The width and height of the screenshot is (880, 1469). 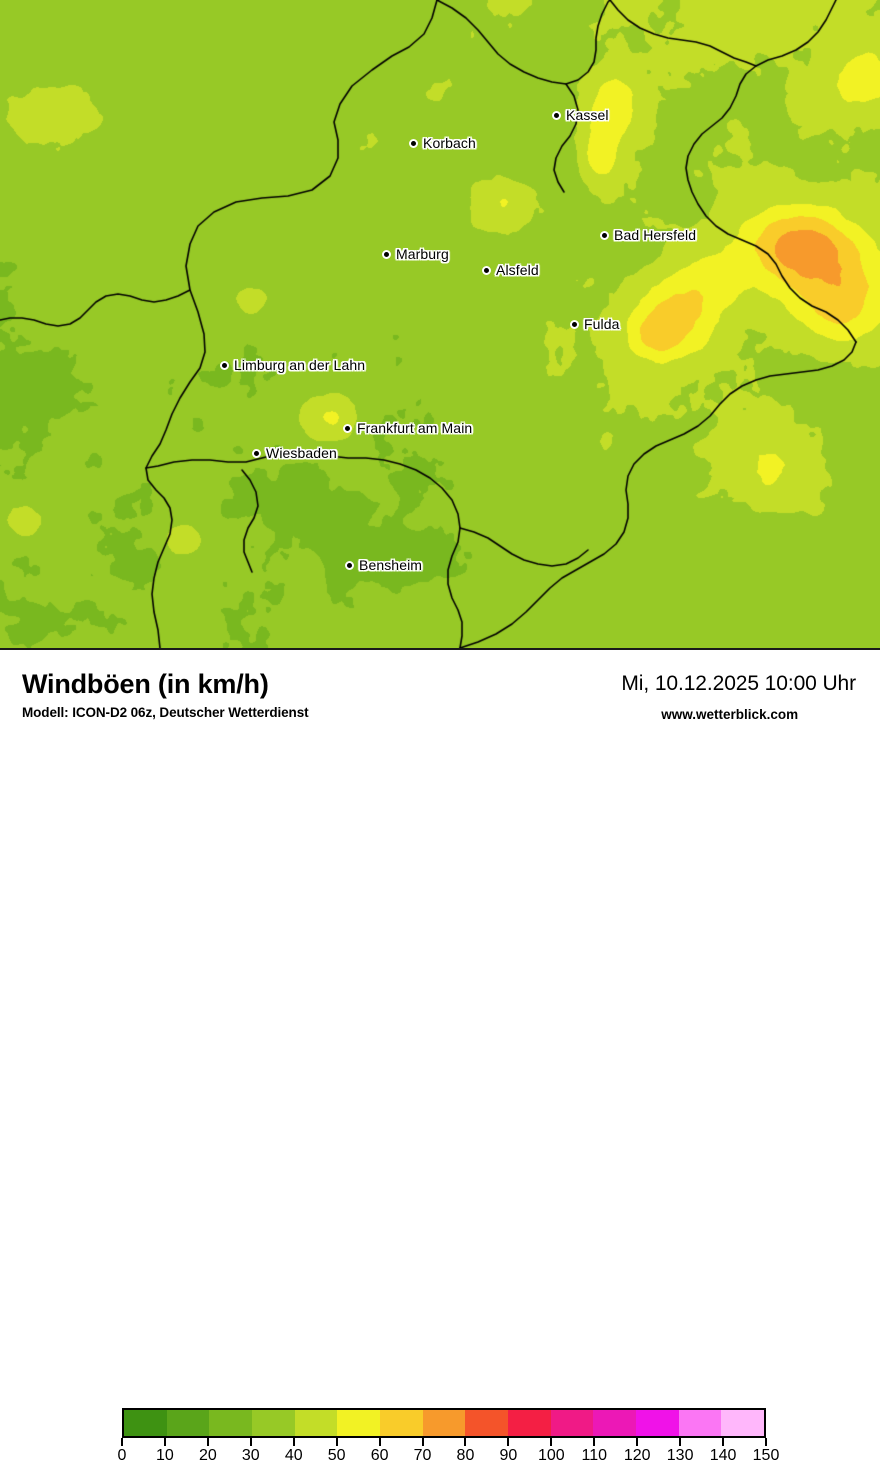 I want to click on colorbar-tick-label: 0, so click(x=122, y=1455).